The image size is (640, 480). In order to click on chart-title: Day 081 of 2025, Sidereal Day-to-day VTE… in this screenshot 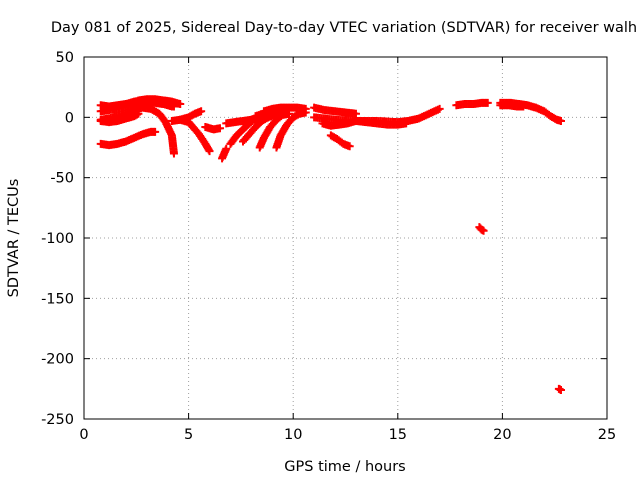, I will do `click(344, 28)`.